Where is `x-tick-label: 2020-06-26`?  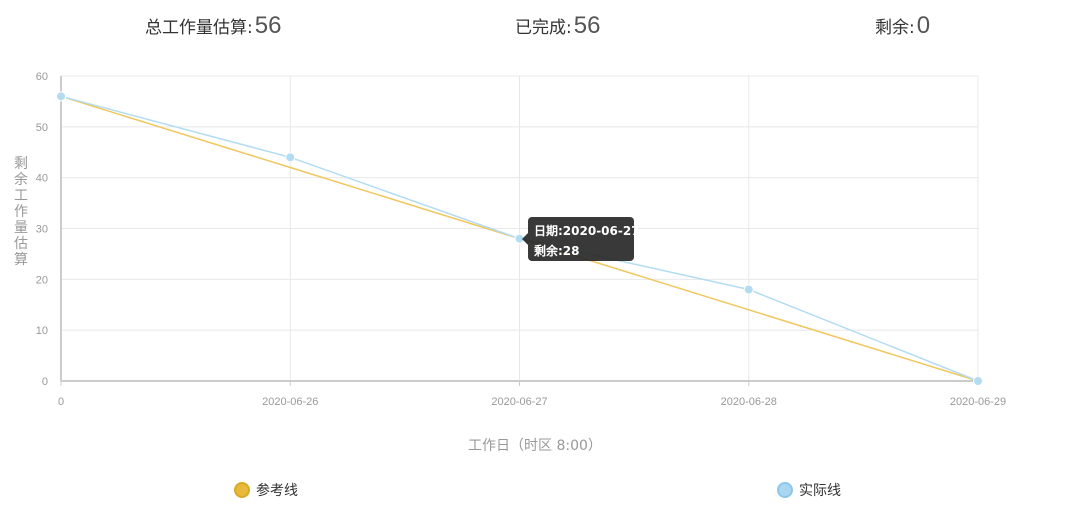
x-tick-label: 2020-06-26 is located at coordinates (290, 402).